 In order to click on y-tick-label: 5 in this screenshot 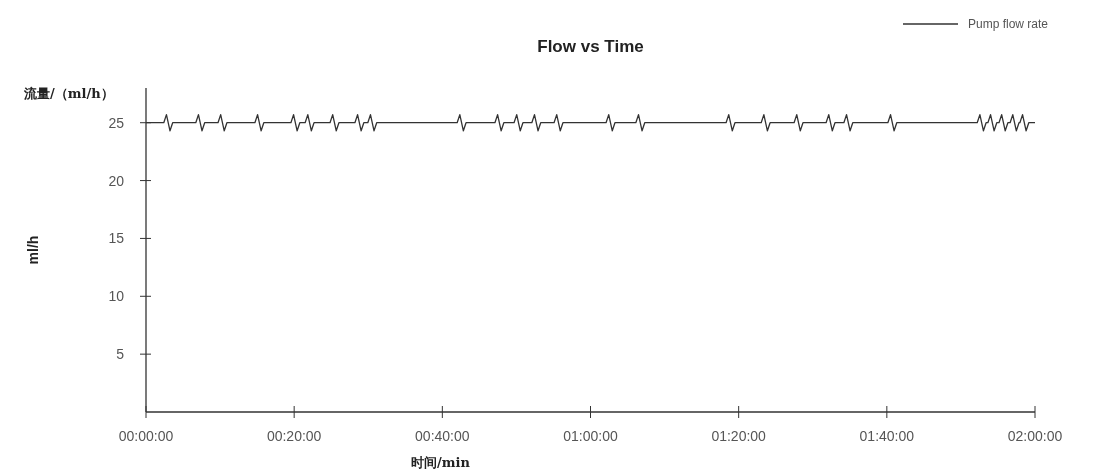, I will do `click(120, 354)`.